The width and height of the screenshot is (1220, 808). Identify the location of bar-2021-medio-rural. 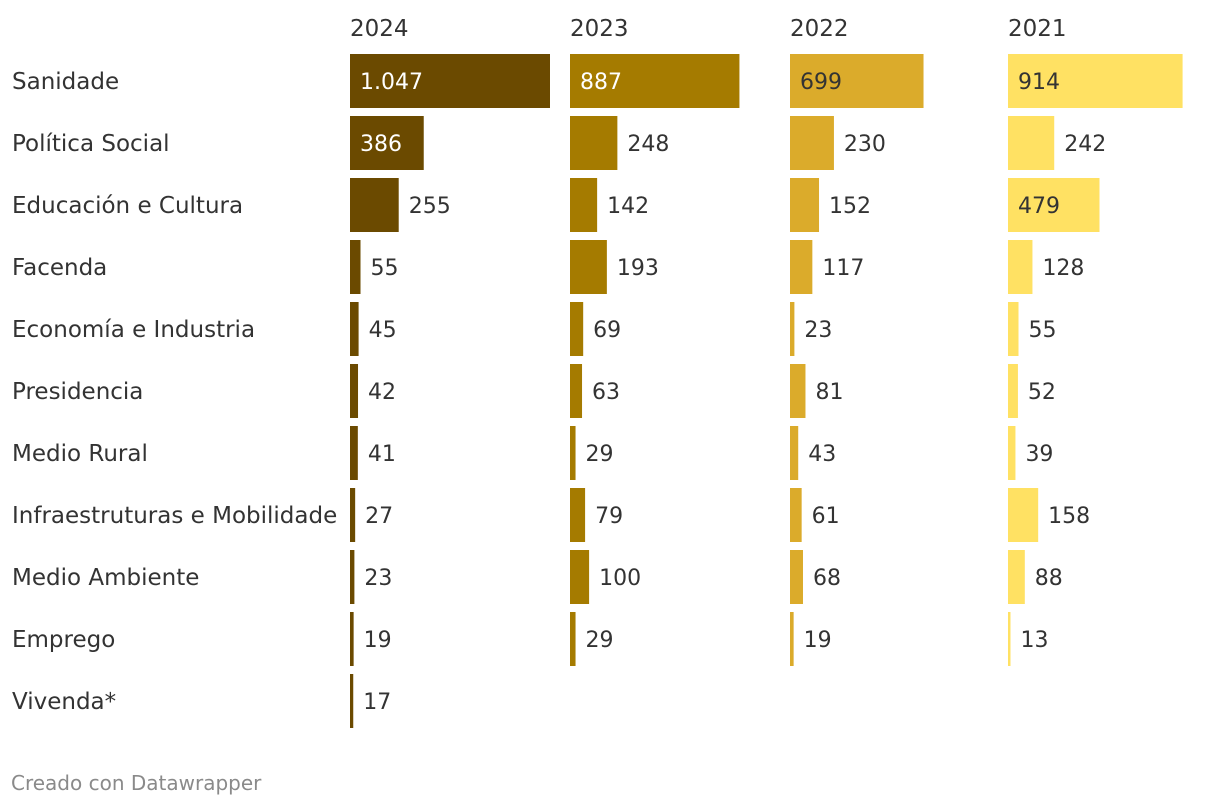
(1012, 453).